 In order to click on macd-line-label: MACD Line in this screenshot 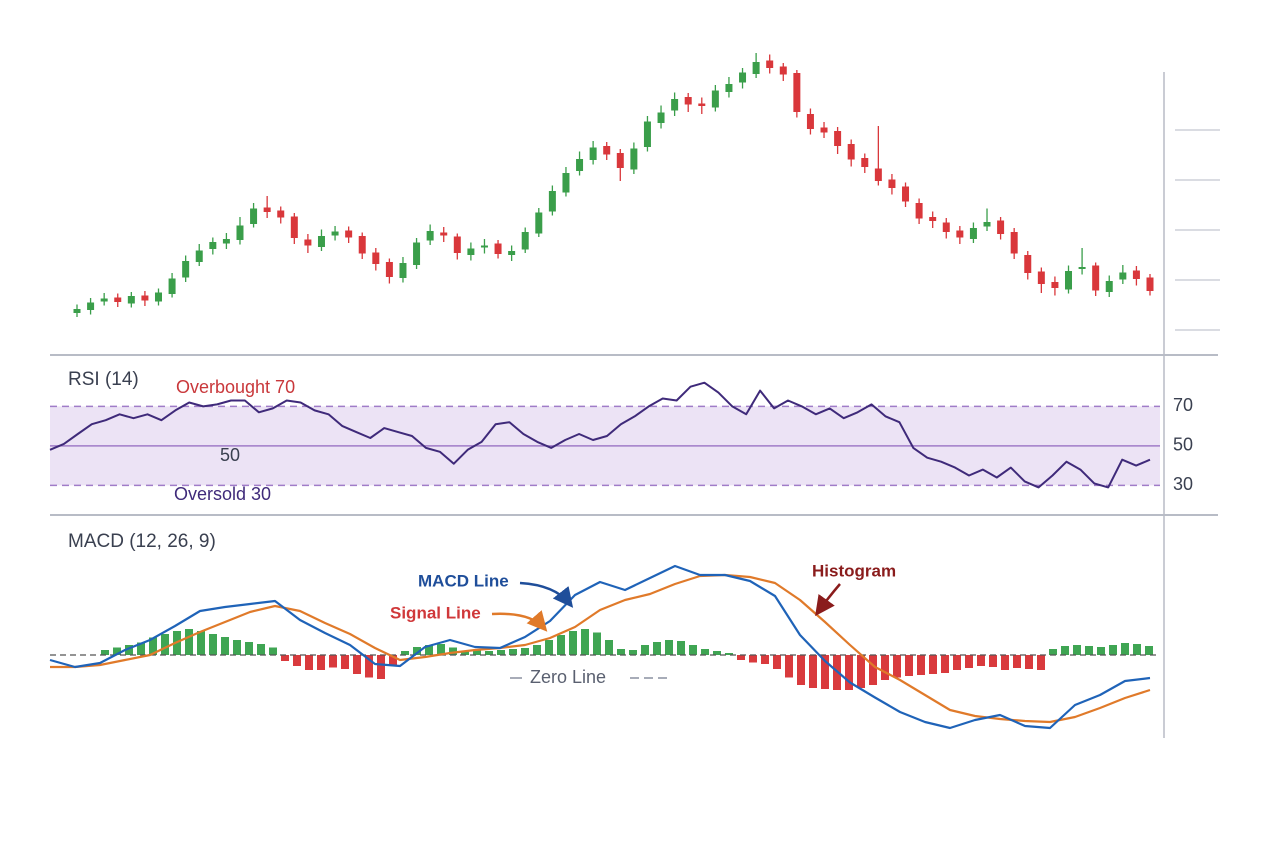, I will do `click(463, 580)`.